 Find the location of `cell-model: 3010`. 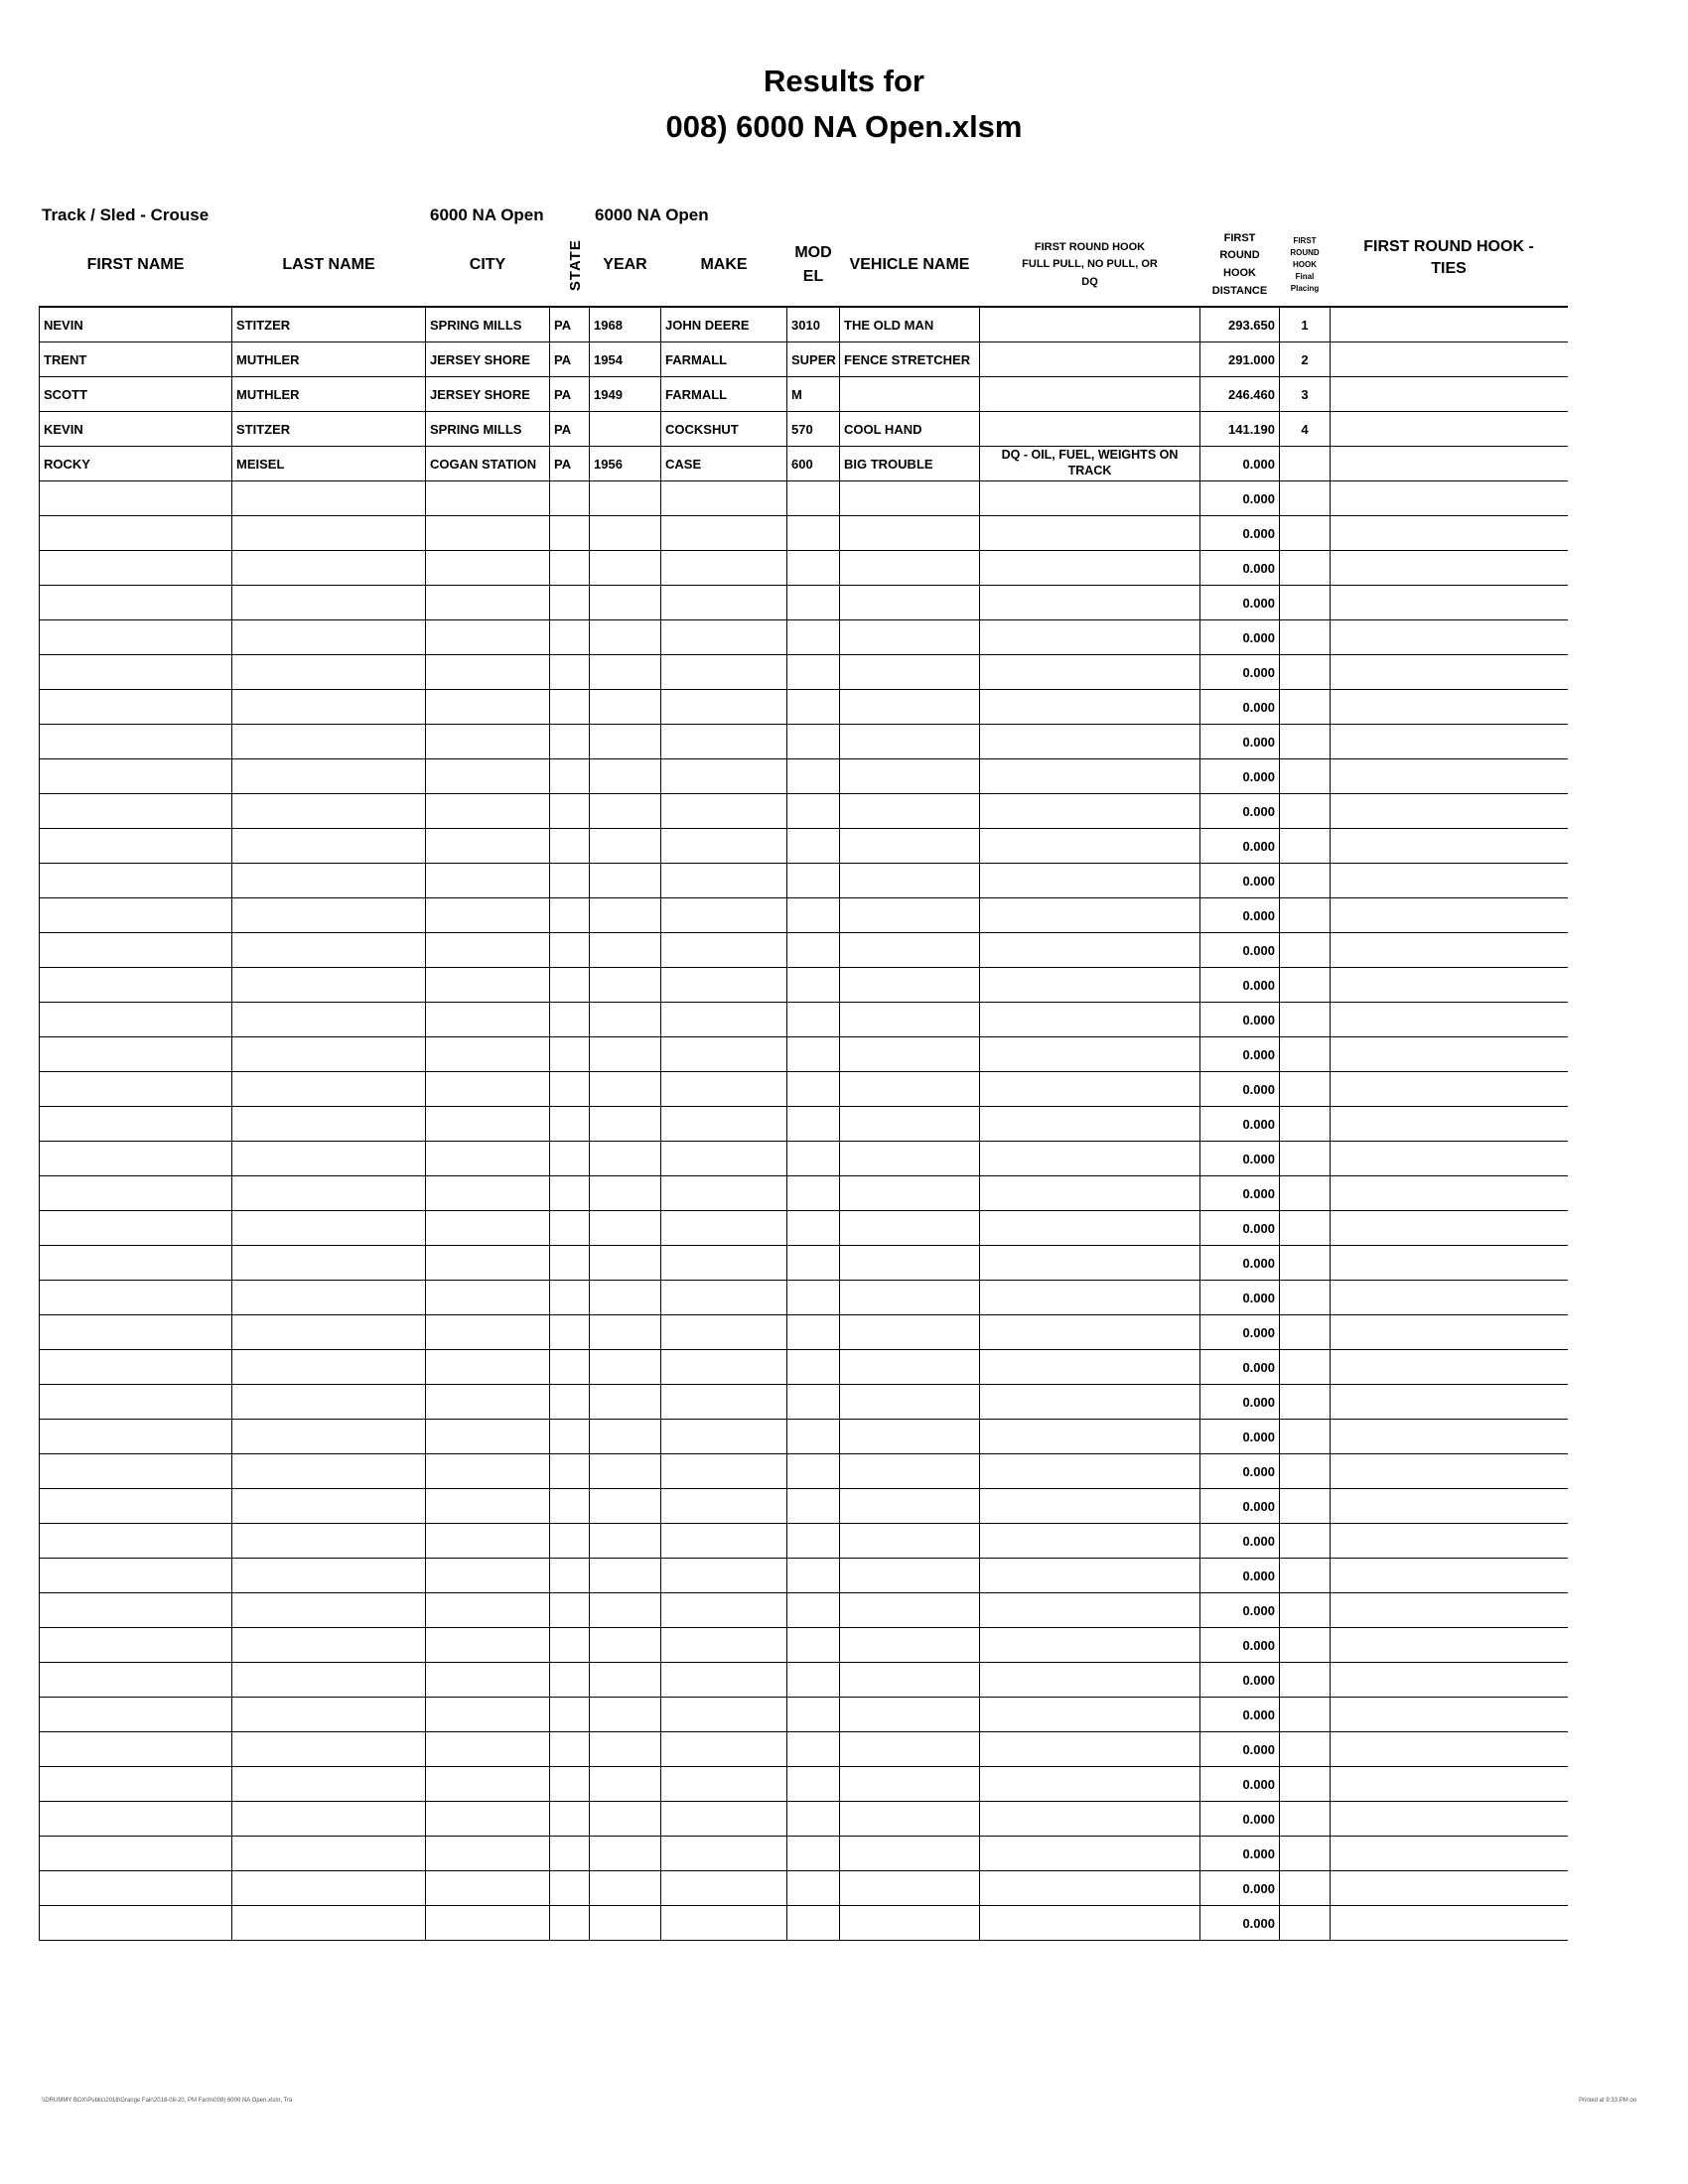

cell-model: 3010 is located at coordinates (813, 324).